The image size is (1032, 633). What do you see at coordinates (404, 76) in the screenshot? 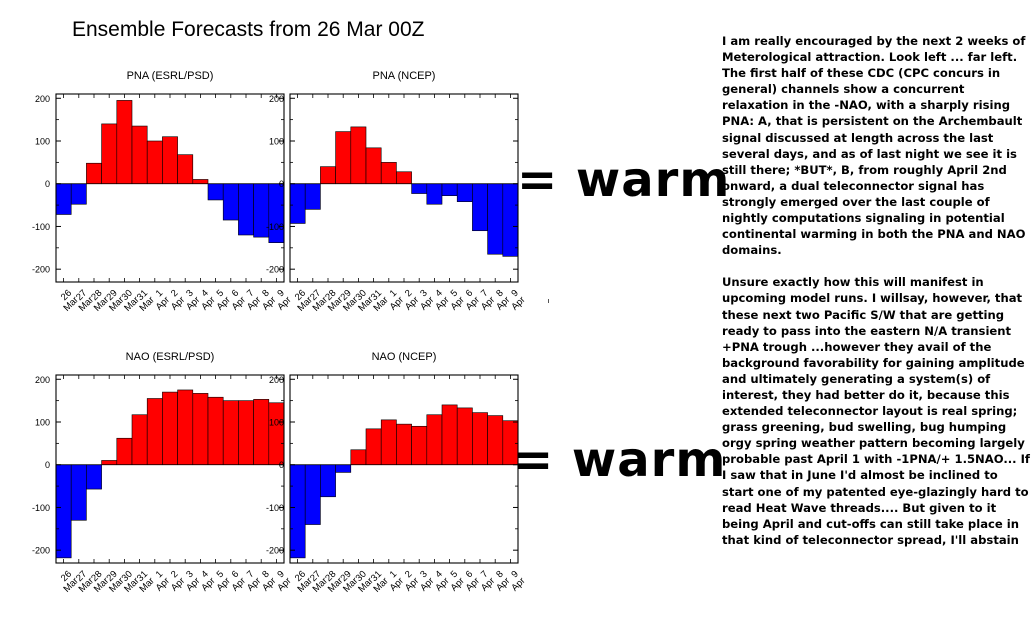
I see `chart-title: PNA (NCEP)` at bounding box center [404, 76].